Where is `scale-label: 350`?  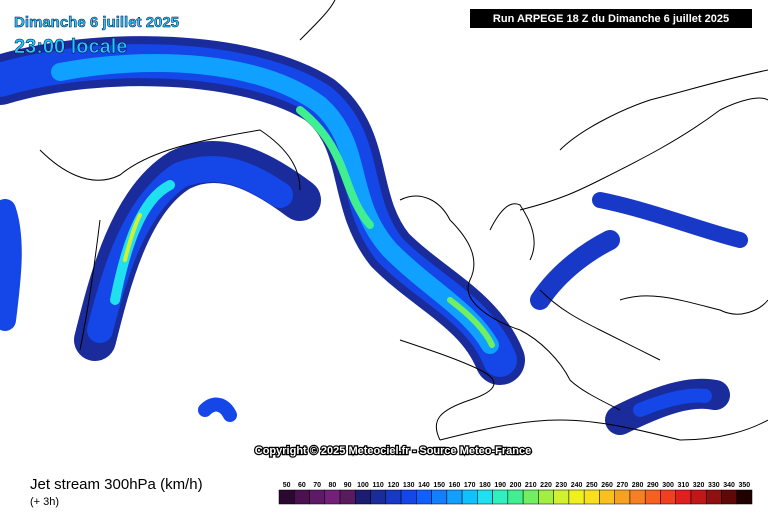
scale-label: 350 is located at coordinates (745, 485).